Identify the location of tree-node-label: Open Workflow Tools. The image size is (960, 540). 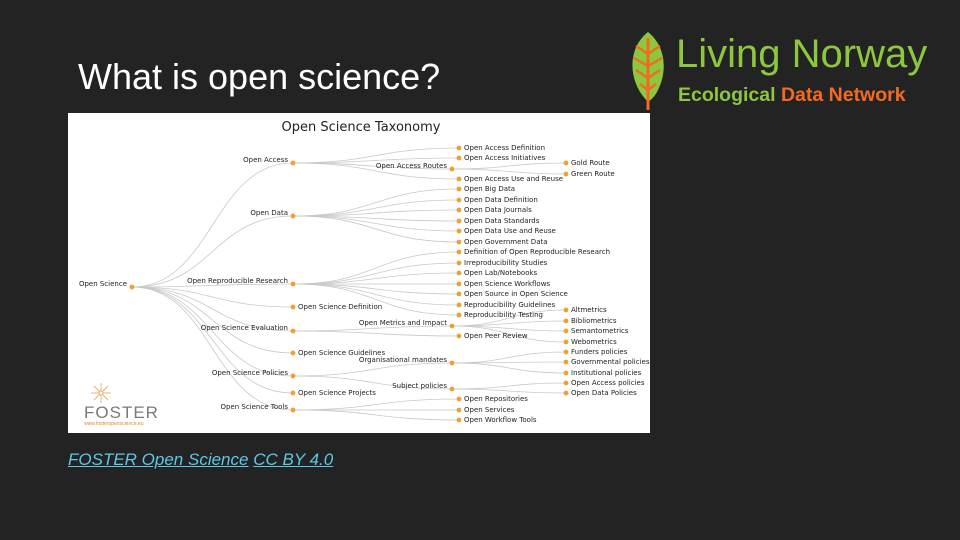
(500, 420).